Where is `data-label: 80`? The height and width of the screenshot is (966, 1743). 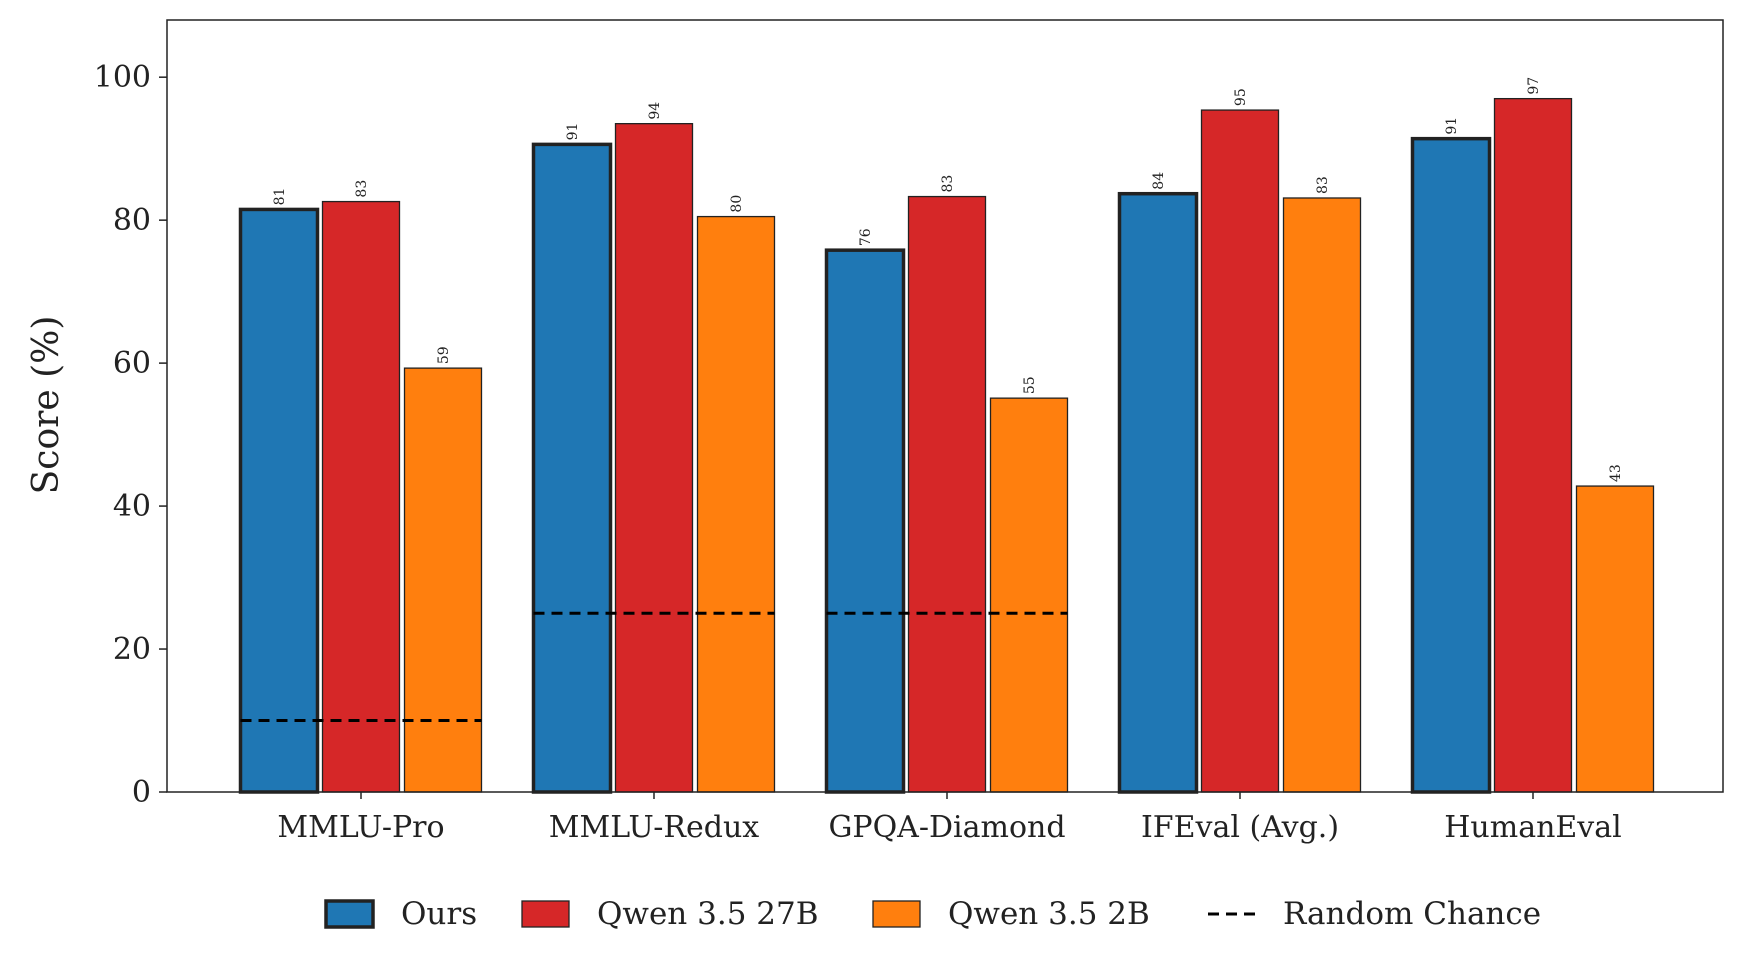
data-label: 80 is located at coordinates (737, 204).